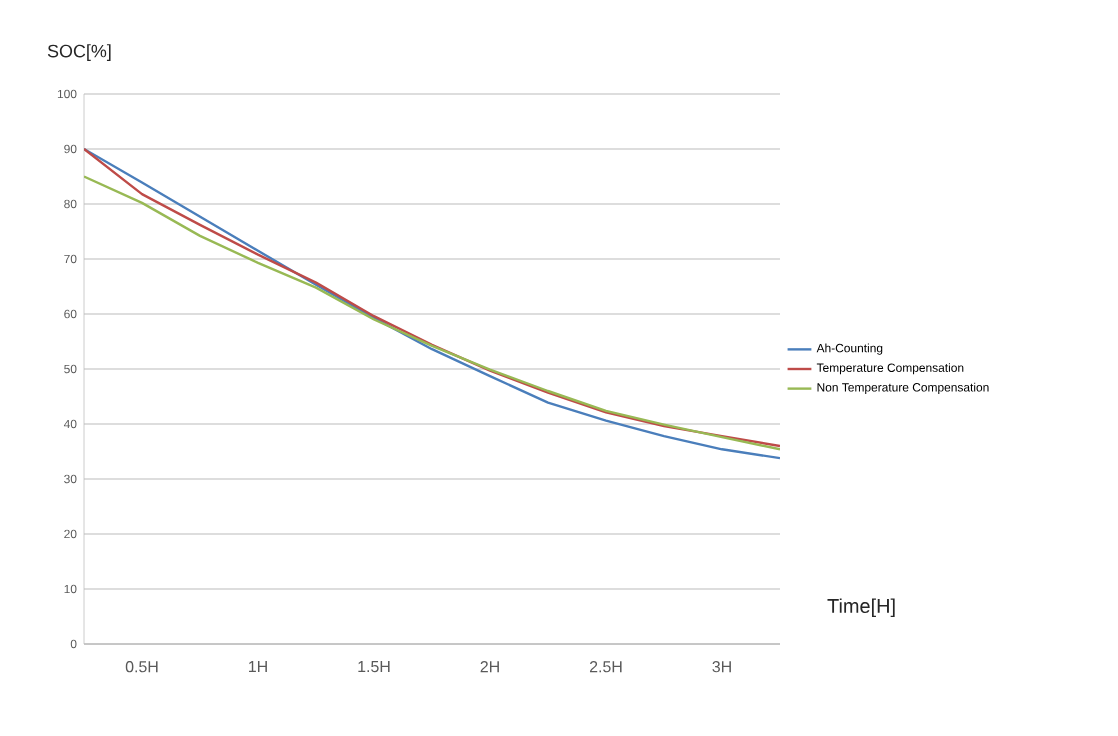 This screenshot has height=736, width=1118. Describe the element at coordinates (79, 52) in the screenshot. I see `y-axis-title: SOC[%]` at that location.